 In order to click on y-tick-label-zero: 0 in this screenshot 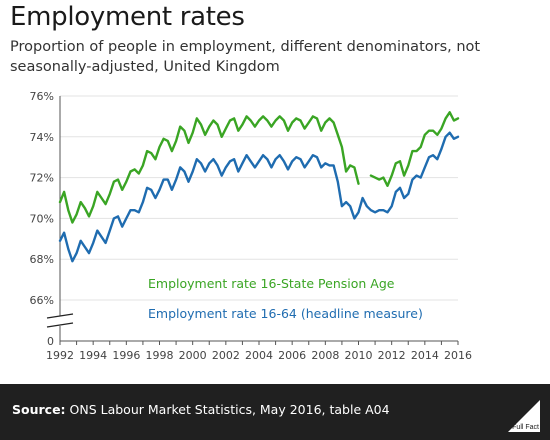, I will do `click(50, 341)`.